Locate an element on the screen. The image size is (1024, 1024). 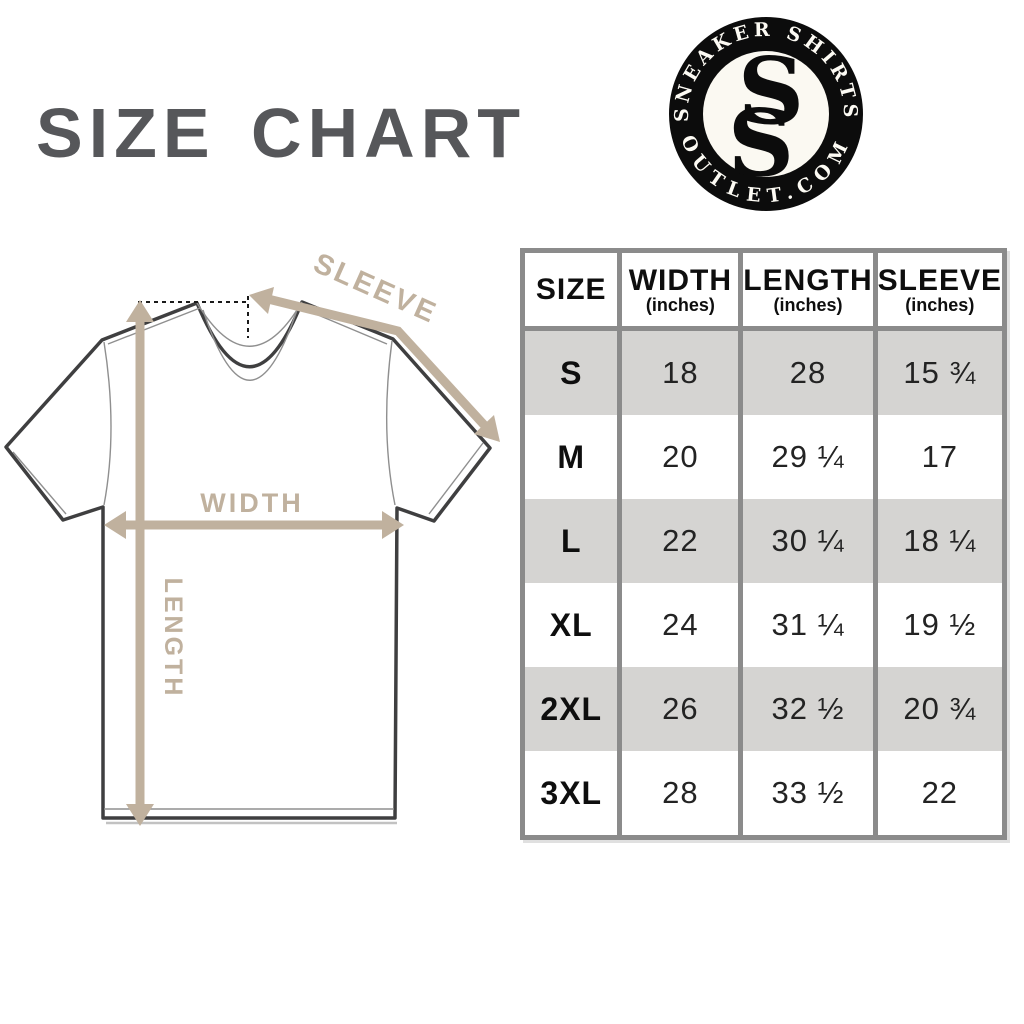
sleeve-cell: 19 ½ is located at coordinates (939, 625).